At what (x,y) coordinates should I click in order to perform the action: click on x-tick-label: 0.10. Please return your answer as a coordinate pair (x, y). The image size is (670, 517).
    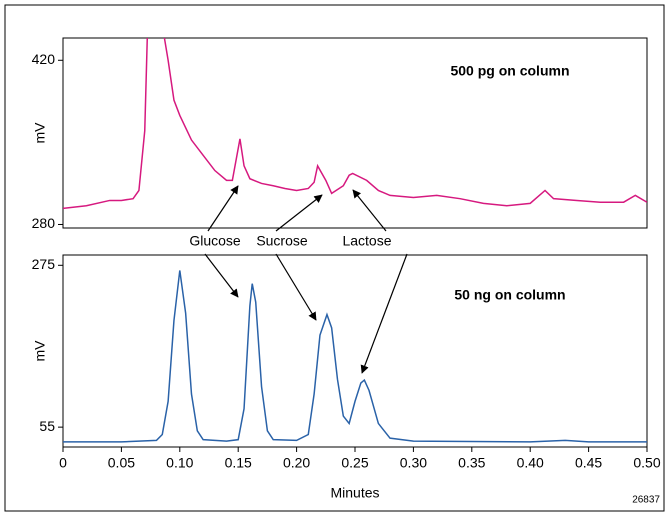
    Looking at the image, I should click on (179, 463).